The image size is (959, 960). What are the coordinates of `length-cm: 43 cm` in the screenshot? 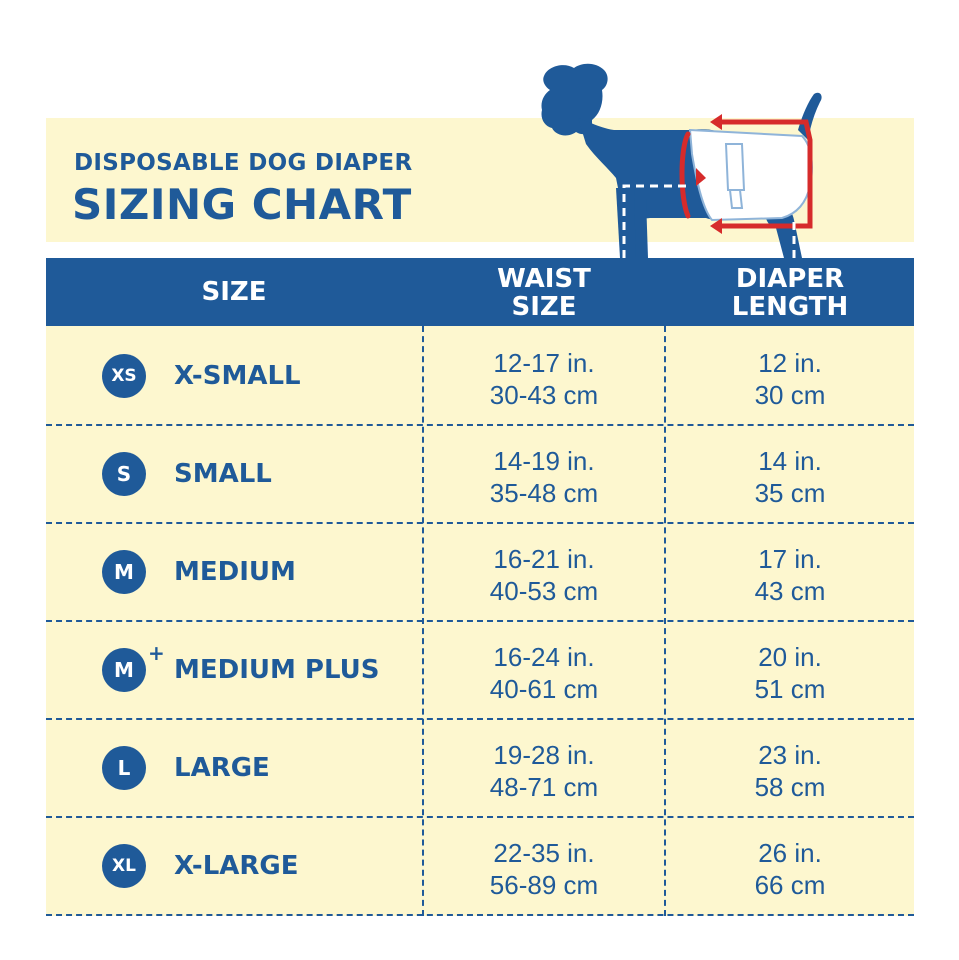 It's located at (790, 591).